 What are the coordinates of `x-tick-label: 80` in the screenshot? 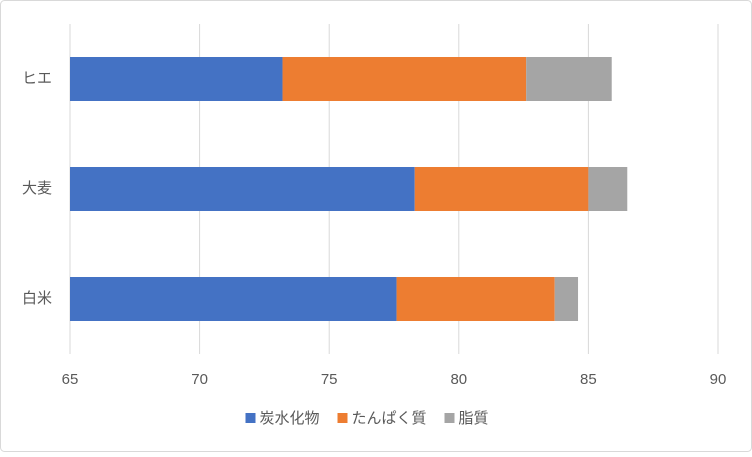 It's located at (458, 379).